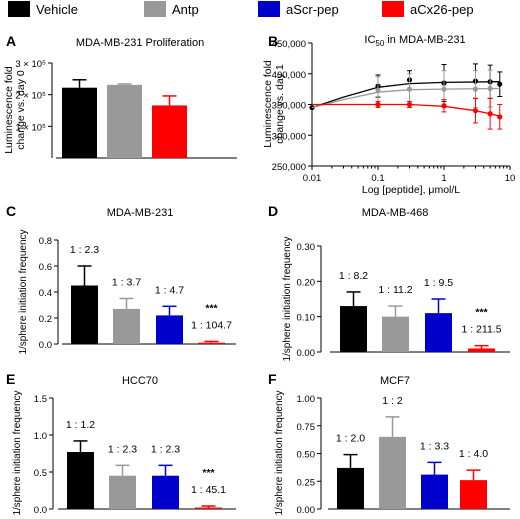 This screenshot has height=519, width=520. Describe the element at coordinates (30, 64) in the screenshot. I see `panel-a-y-tick-label-3: 3 × 10⁵` at that location.